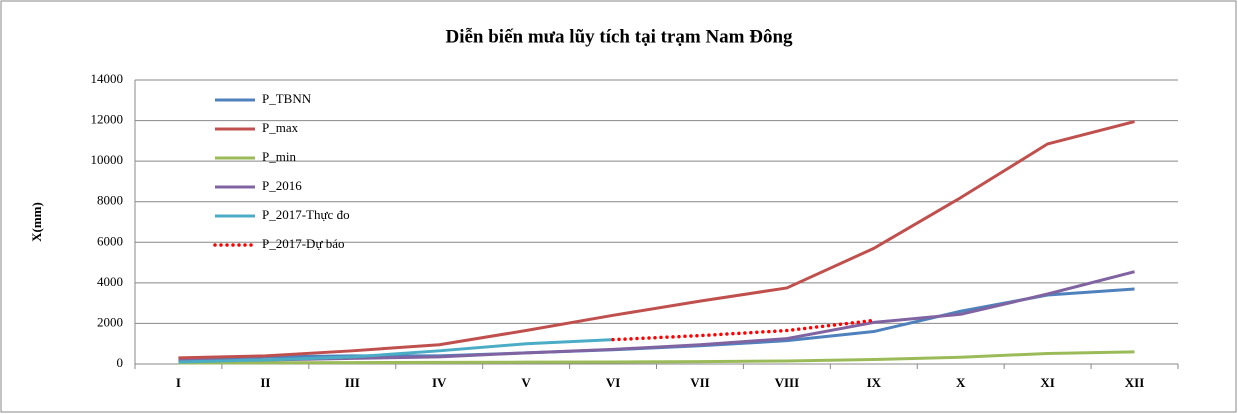 Image resolution: width=1238 pixels, height=414 pixels. I want to click on y-tick-label: 0, so click(120, 362).